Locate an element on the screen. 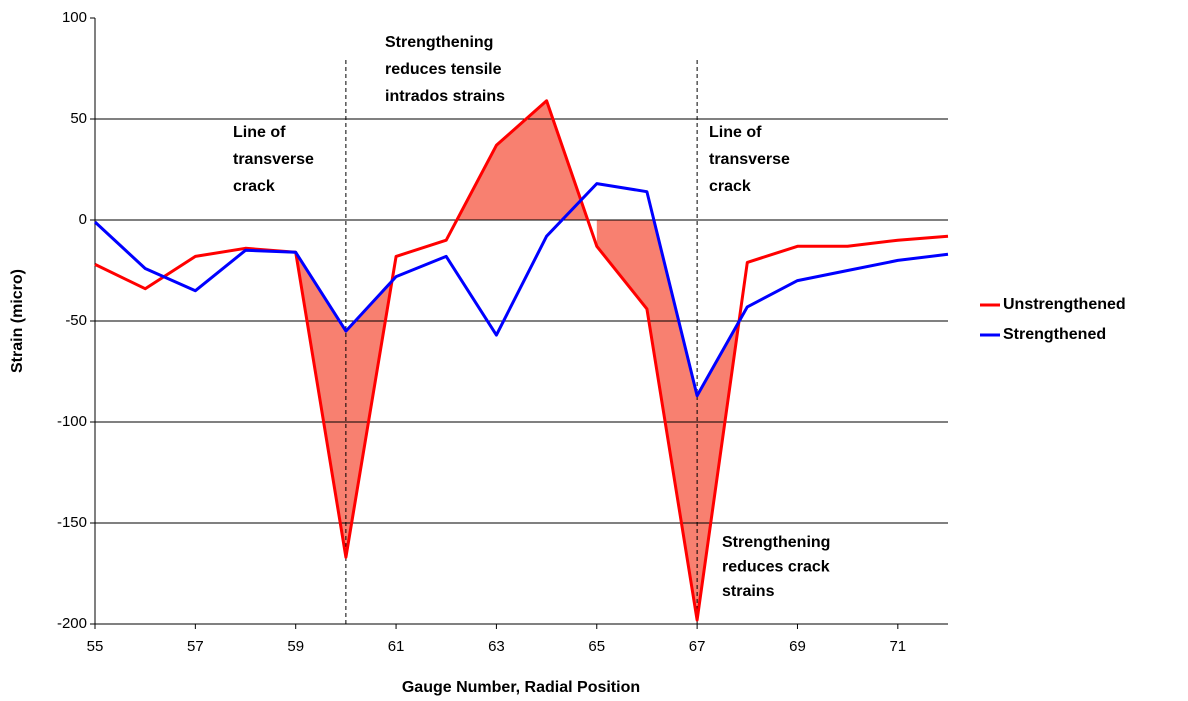 The image size is (1188, 701). difference-area is located at coordinates (521, 160).